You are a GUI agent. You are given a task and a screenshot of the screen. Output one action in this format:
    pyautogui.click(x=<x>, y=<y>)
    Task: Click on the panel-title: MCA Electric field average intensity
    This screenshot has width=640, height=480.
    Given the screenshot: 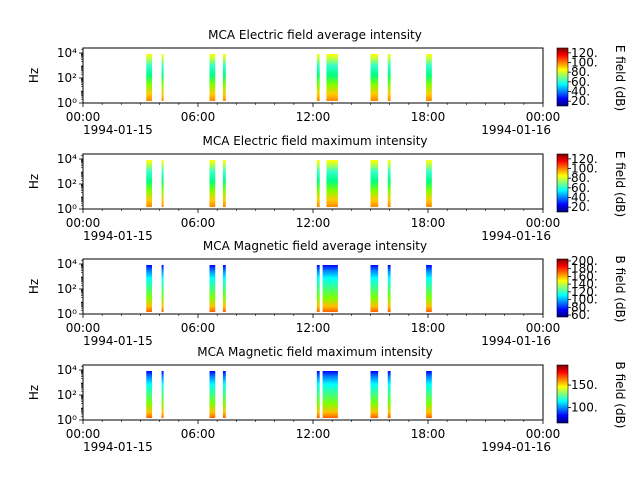 What is the action you would take?
    pyautogui.click(x=315, y=35)
    